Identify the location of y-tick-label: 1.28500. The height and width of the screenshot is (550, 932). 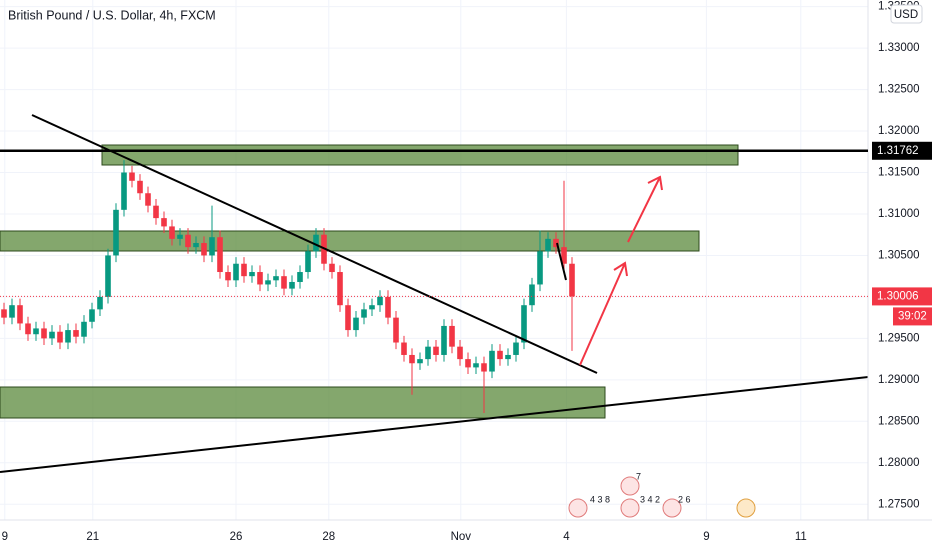
(899, 421).